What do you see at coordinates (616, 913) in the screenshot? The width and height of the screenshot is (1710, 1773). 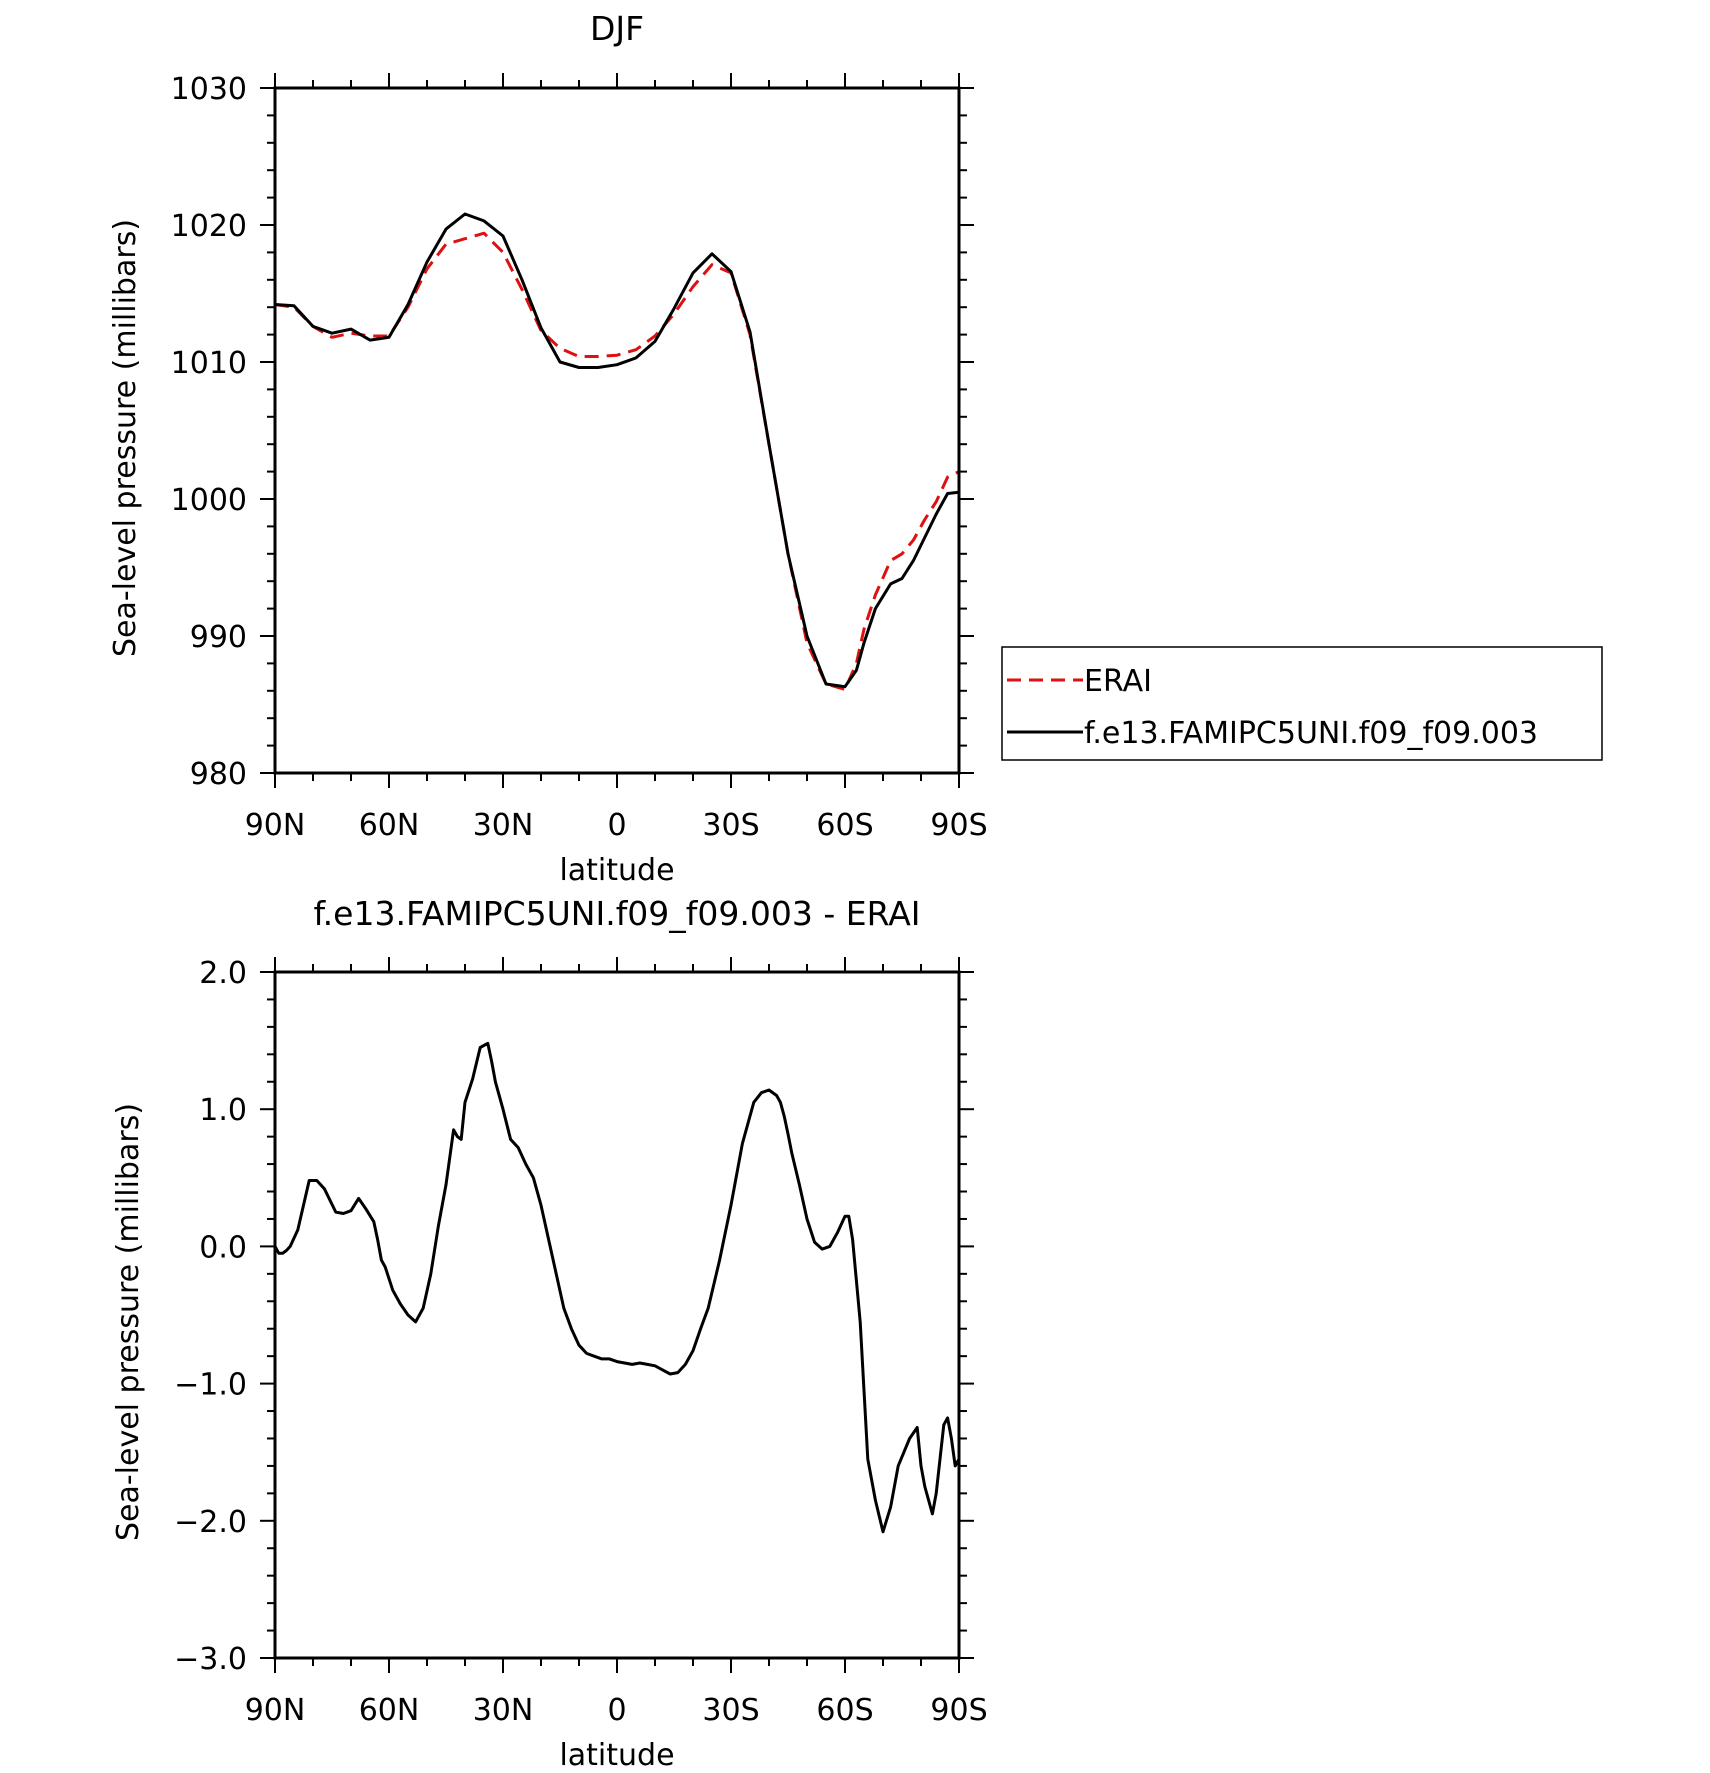 I see `bottom-panel-title: f.e13.FAMIPC5UNI.f09_f09.003 - ERAI` at bounding box center [616, 913].